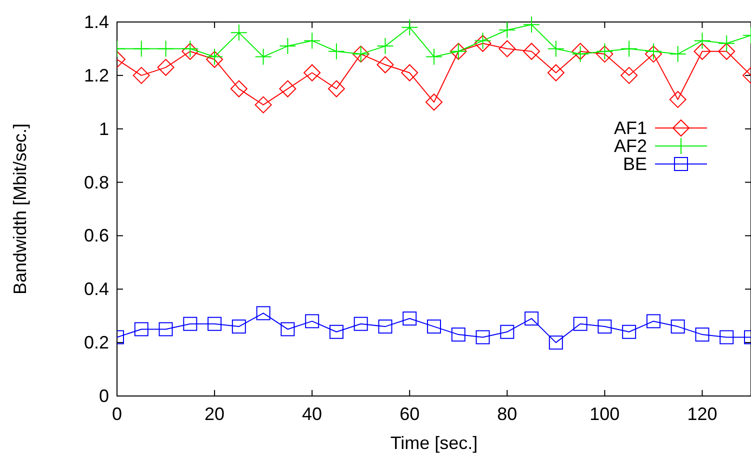 This screenshot has height=463, width=751. What do you see at coordinates (507, 414) in the screenshot?
I see `x-tick-label: 80` at bounding box center [507, 414].